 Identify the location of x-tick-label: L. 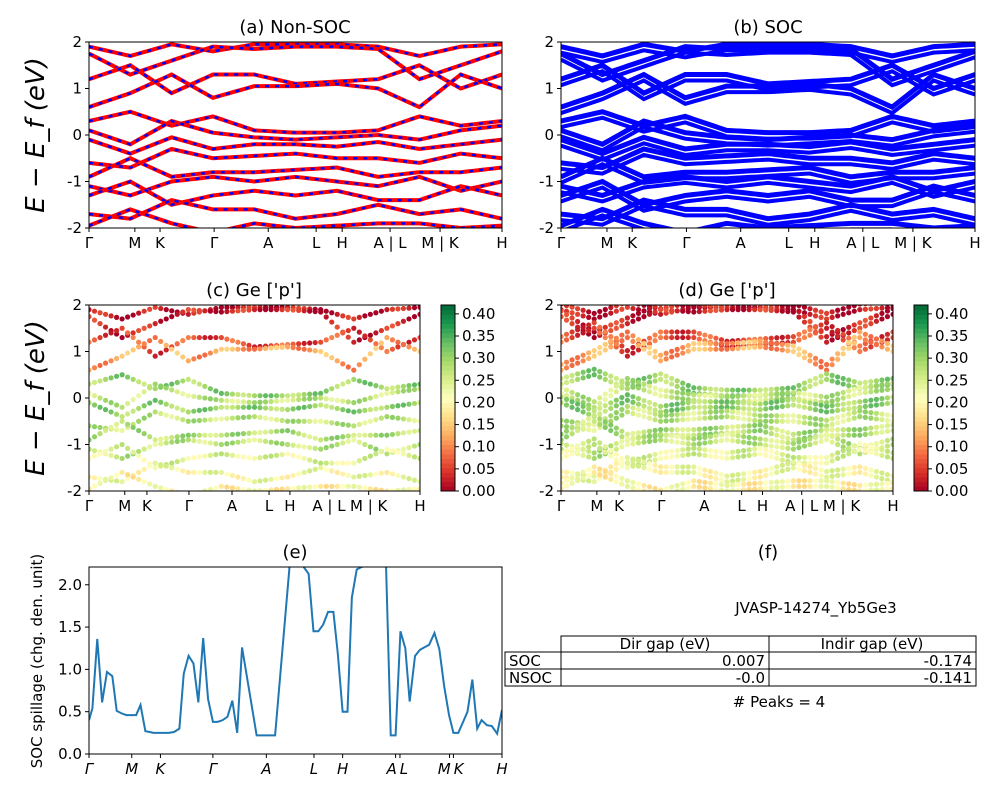
(404, 769).